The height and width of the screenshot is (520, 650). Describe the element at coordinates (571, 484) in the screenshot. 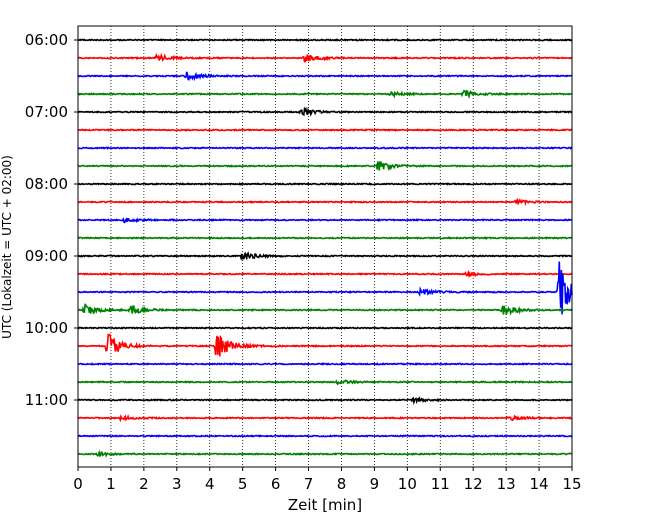

I see `x-tick-label: 15` at that location.